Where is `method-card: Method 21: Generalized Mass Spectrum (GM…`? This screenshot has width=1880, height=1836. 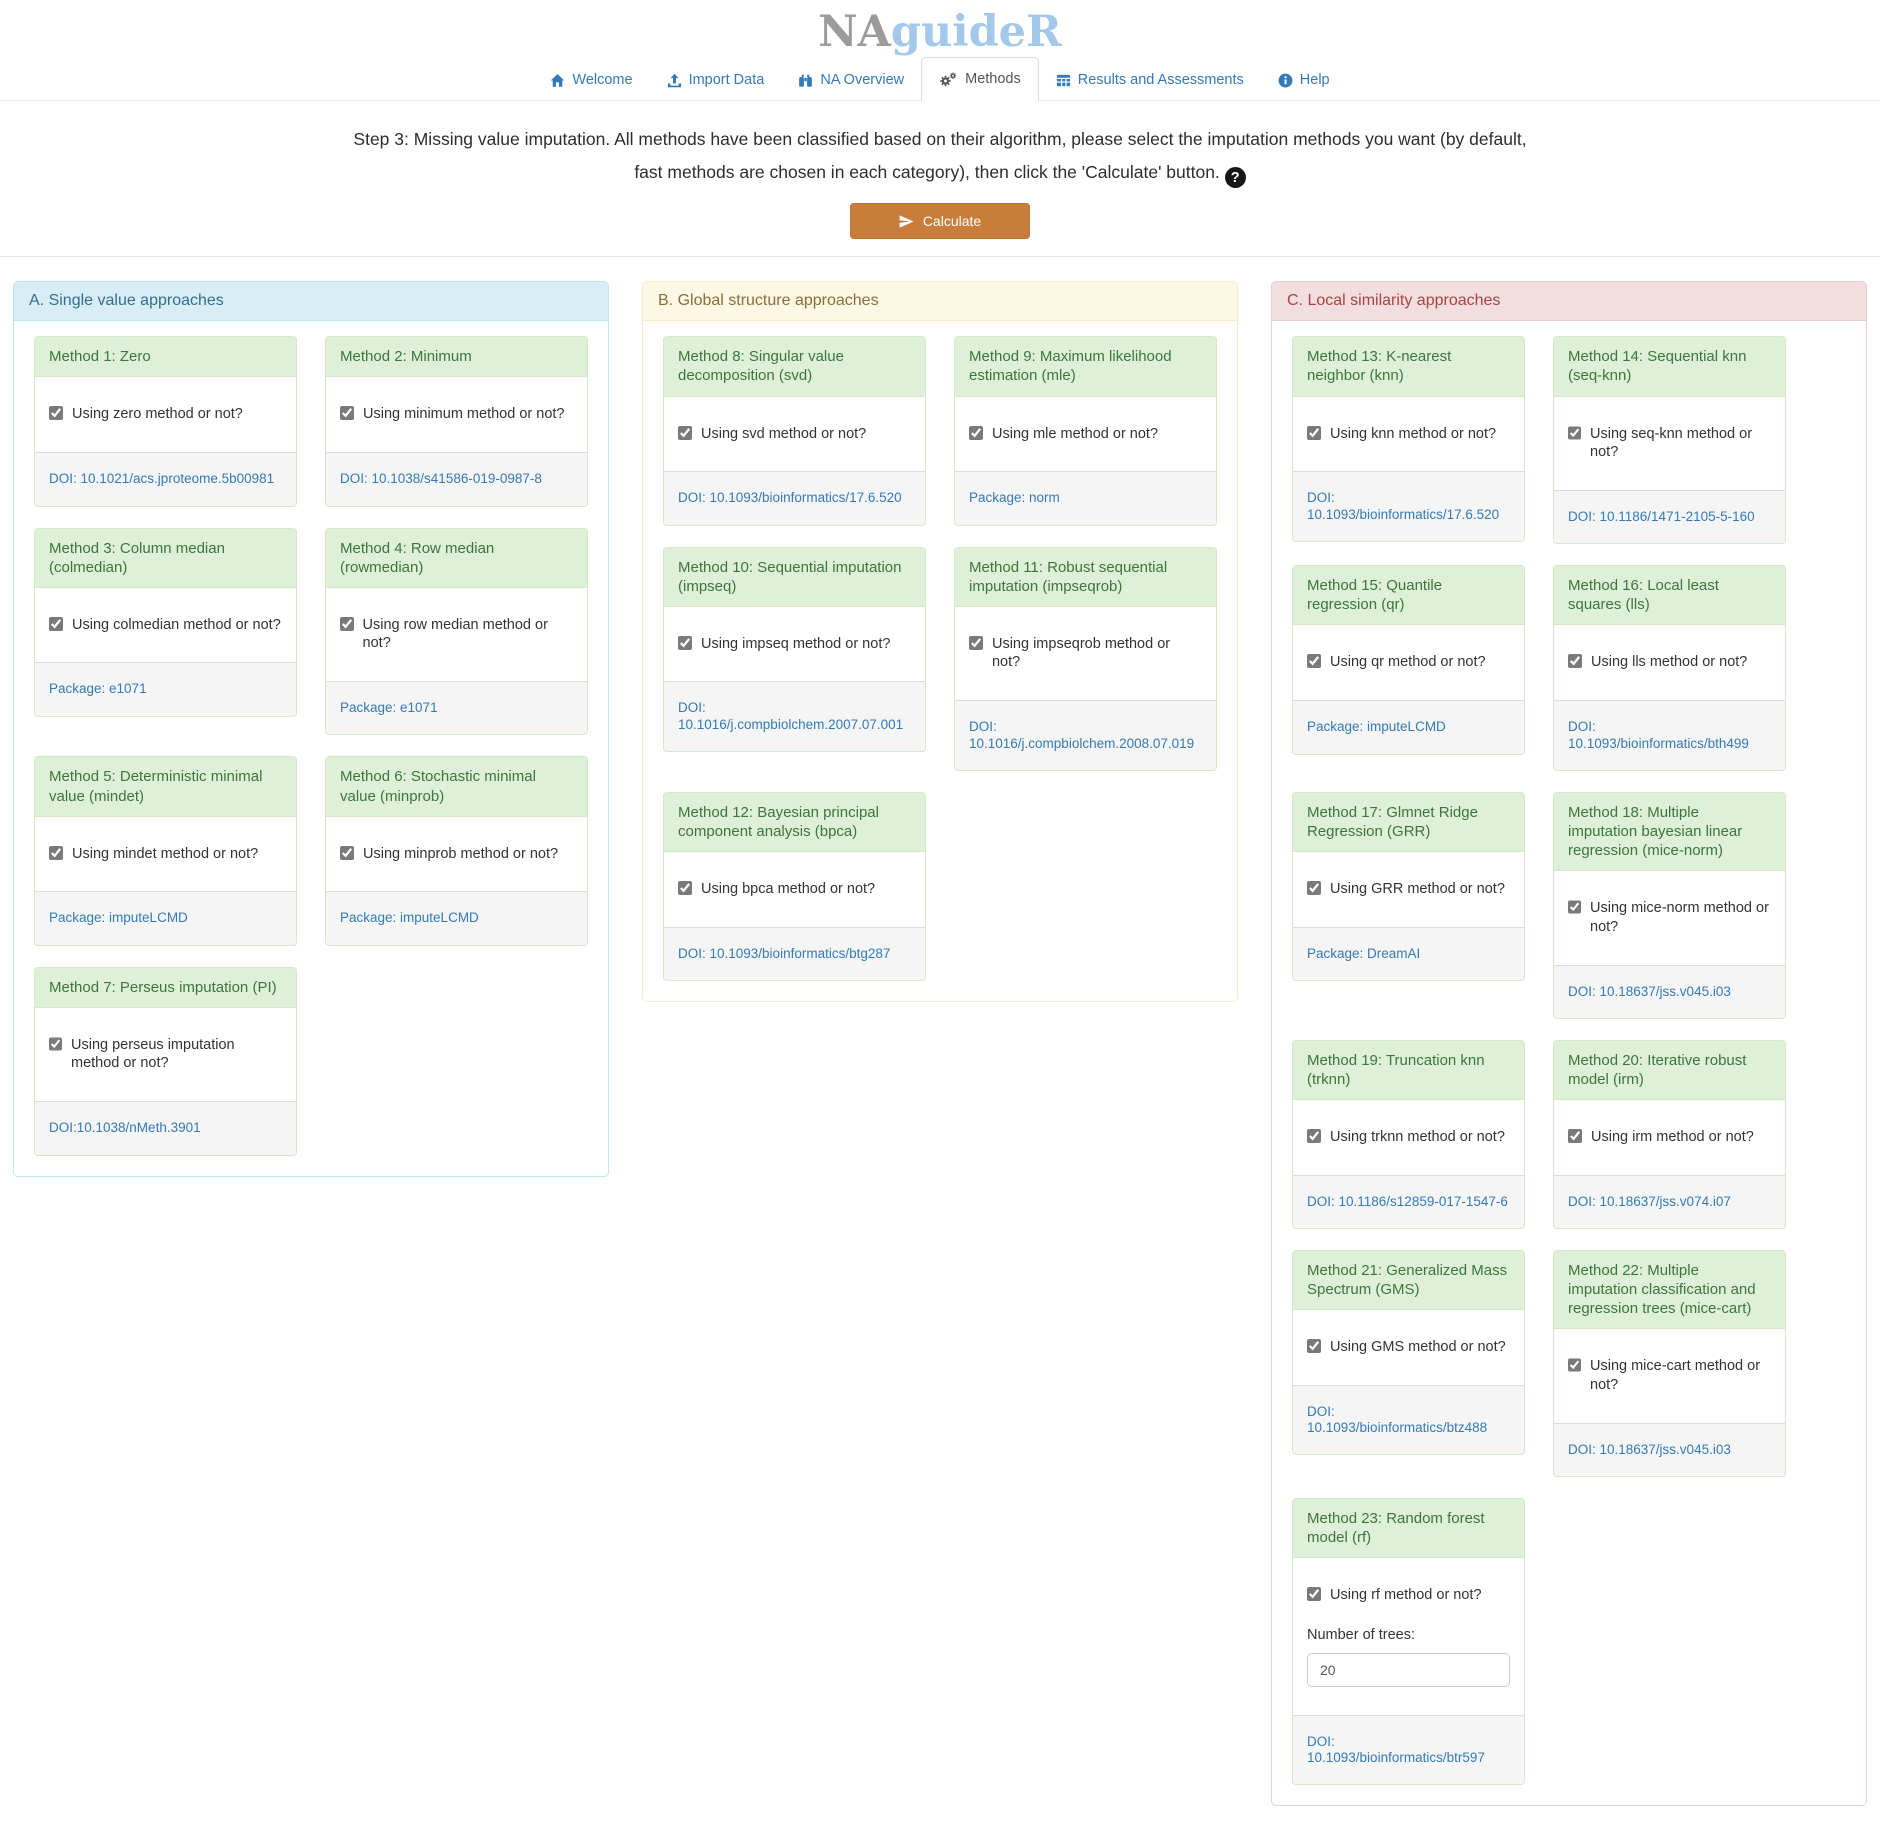
method-card: Method 21: Generalized Mass Spectrum (GM… is located at coordinates (1408, 1352).